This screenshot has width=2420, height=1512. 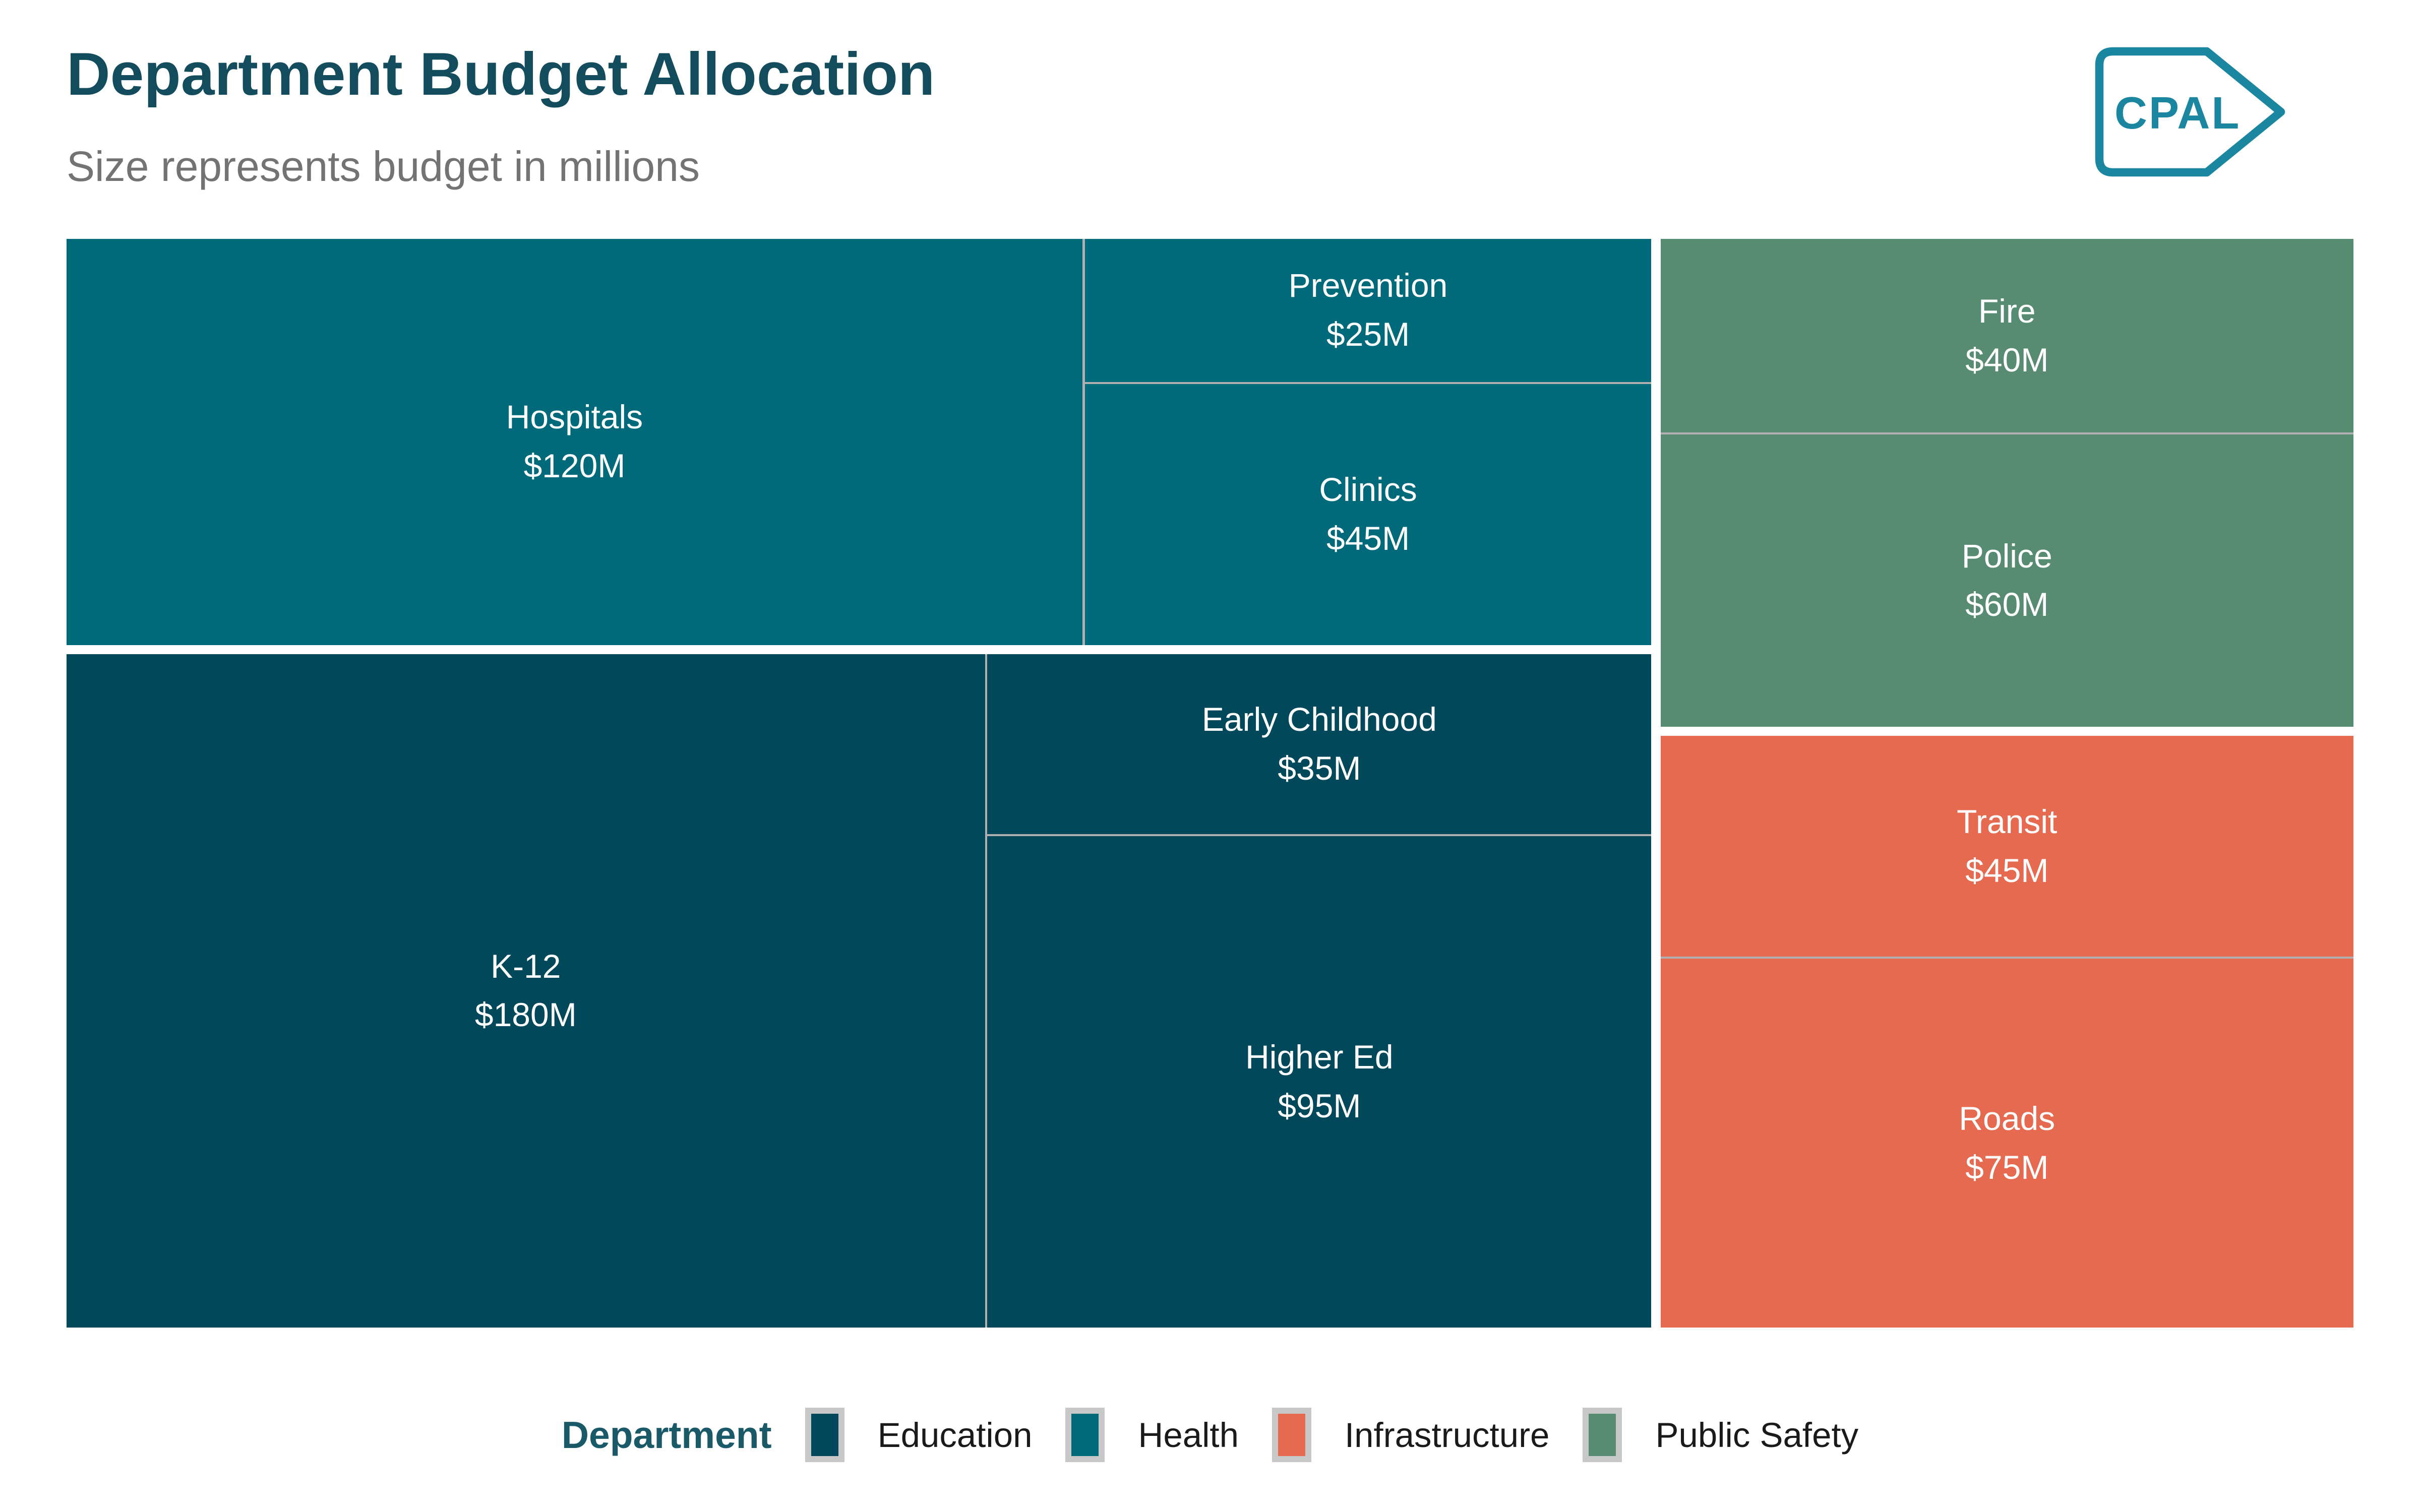 What do you see at coordinates (2006, 1143) in the screenshot?
I see `treemap-cell-roads: Roads $75M` at bounding box center [2006, 1143].